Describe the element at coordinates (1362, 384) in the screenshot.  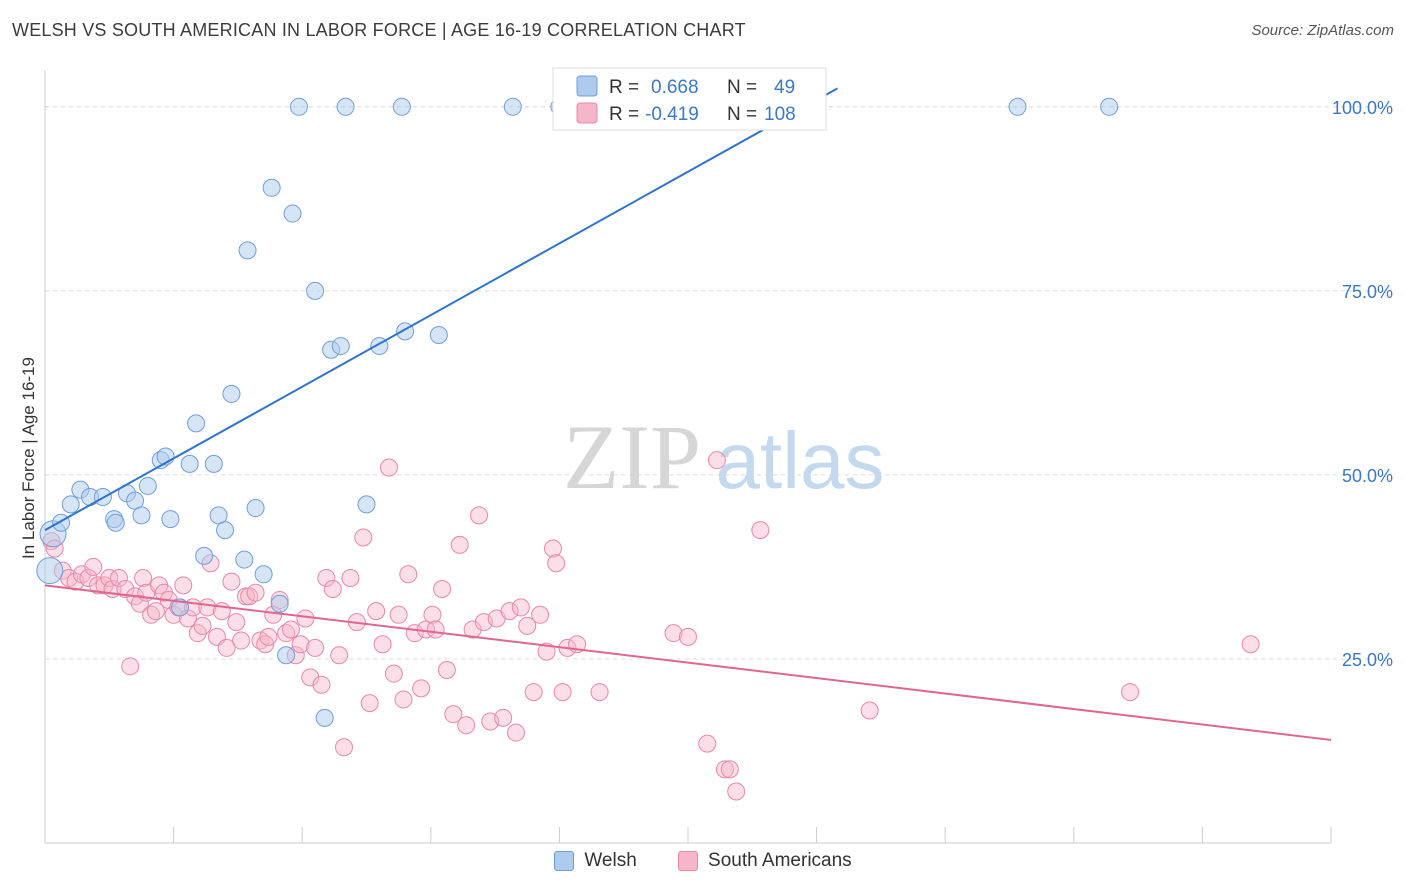
I see `tick-labels: 25.0%50.0%75.0%100.0%0.0%80.0%` at that location.